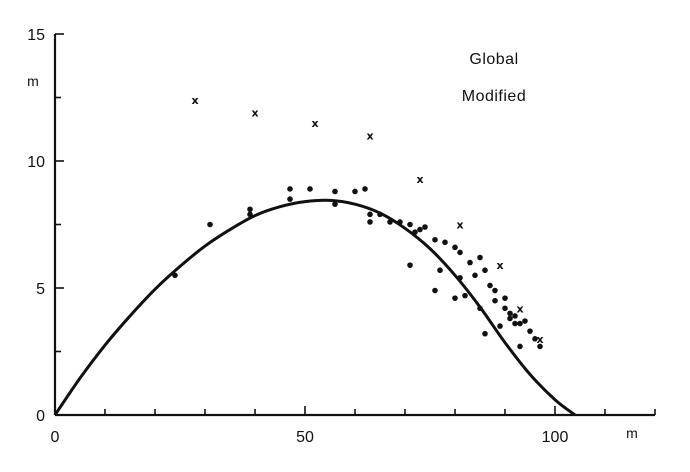  What do you see at coordinates (40, 289) in the screenshot?
I see `y-tick-label: 5` at bounding box center [40, 289].